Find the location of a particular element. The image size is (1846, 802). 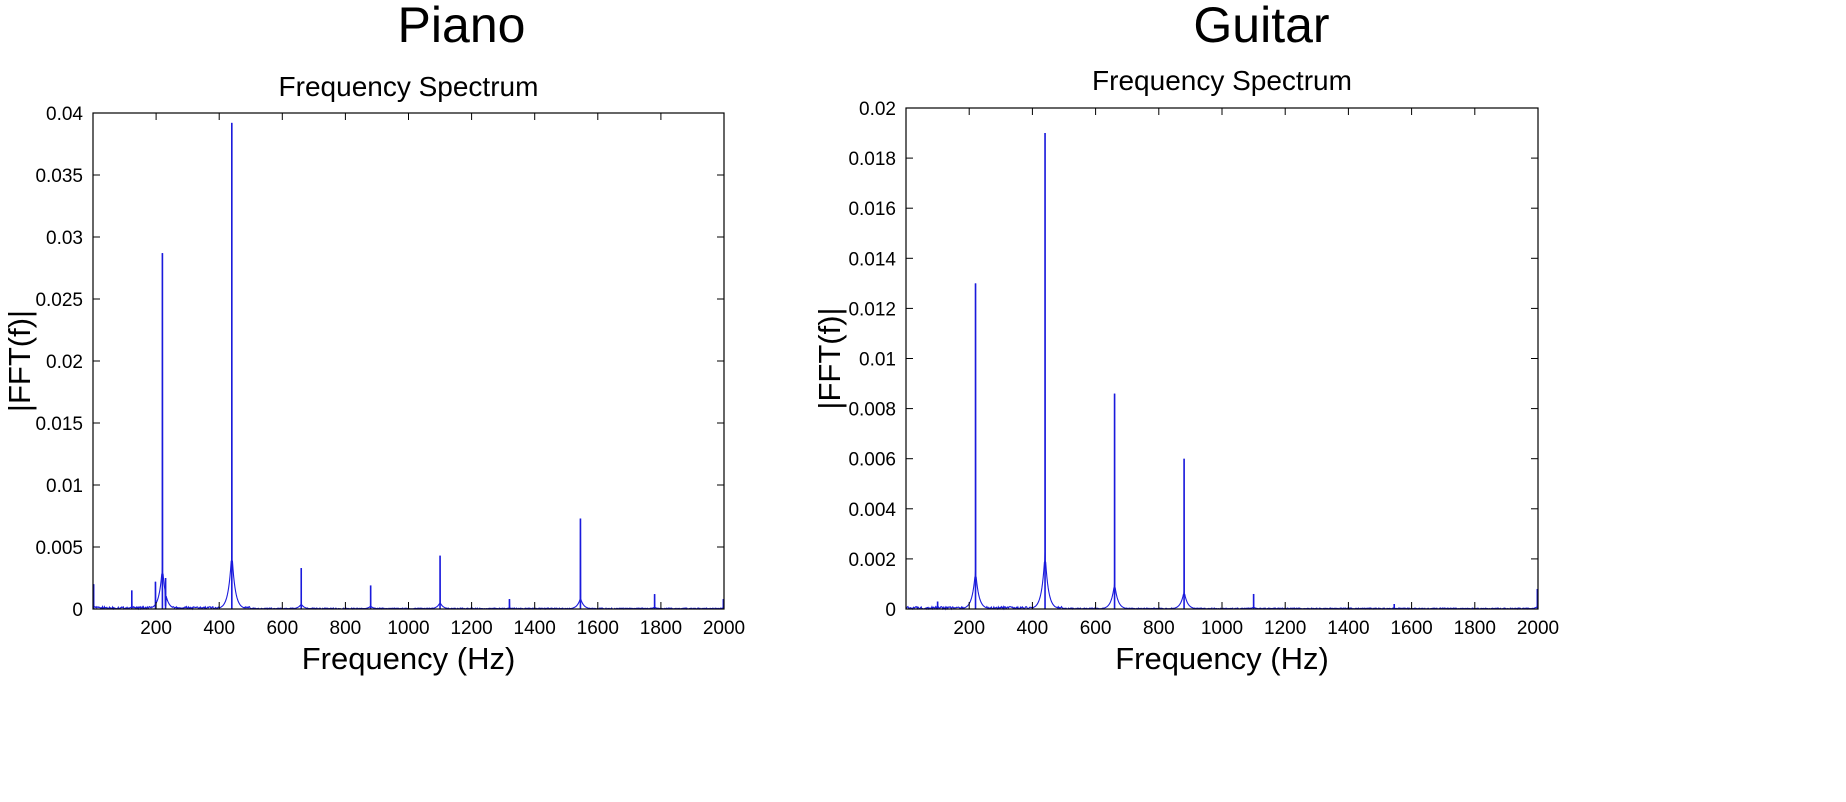

y-tick-label: 0.035 is located at coordinates (59, 176).